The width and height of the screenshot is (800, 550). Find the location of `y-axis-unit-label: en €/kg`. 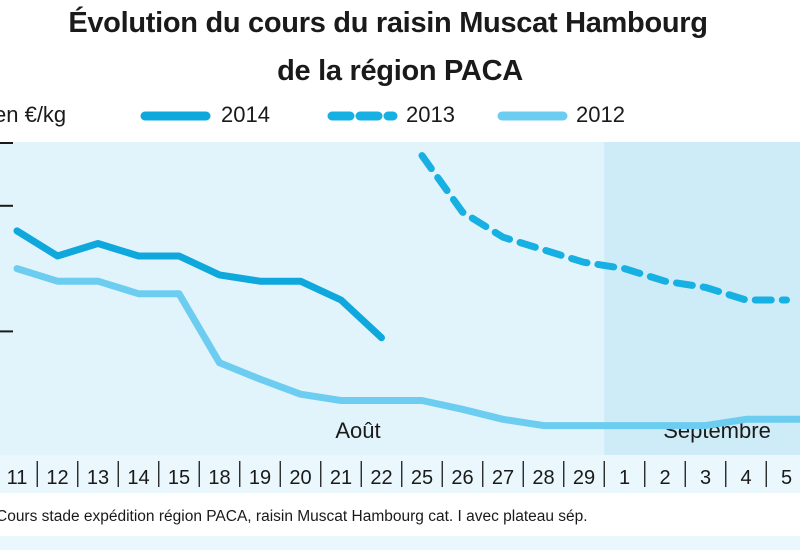

y-axis-unit-label: en €/kg is located at coordinates (33, 114).